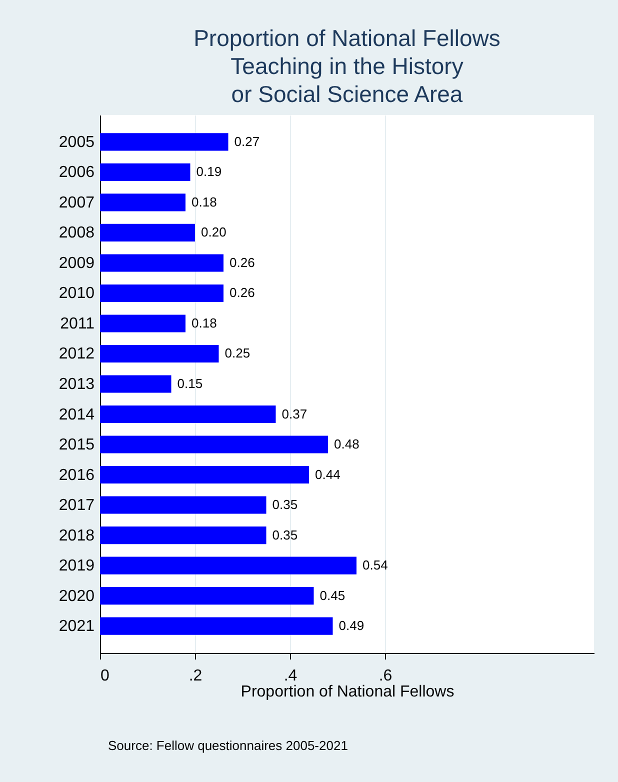 This screenshot has width=618, height=782. I want to click on data-label: 0.44, so click(327, 474).